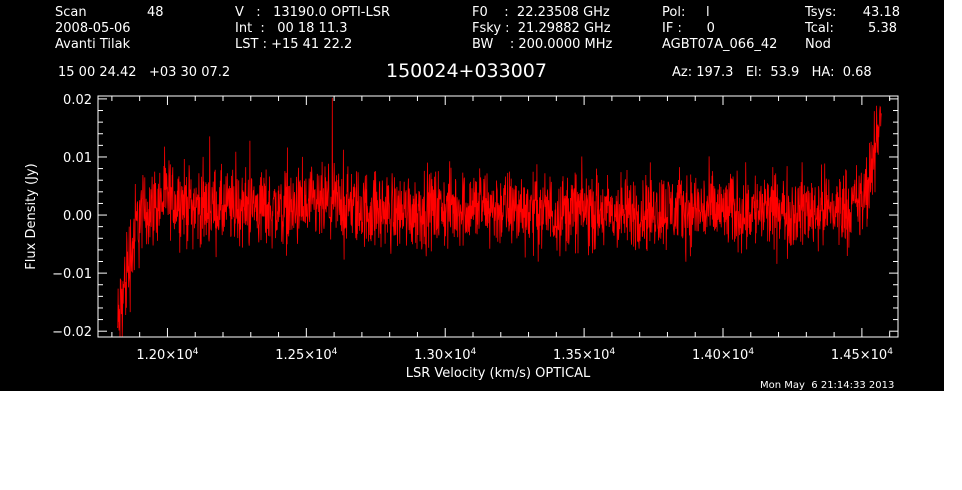 This screenshot has height=490, width=962. Describe the element at coordinates (93, 28) in the screenshot. I see `observation-date: 2008-05-06` at that location.